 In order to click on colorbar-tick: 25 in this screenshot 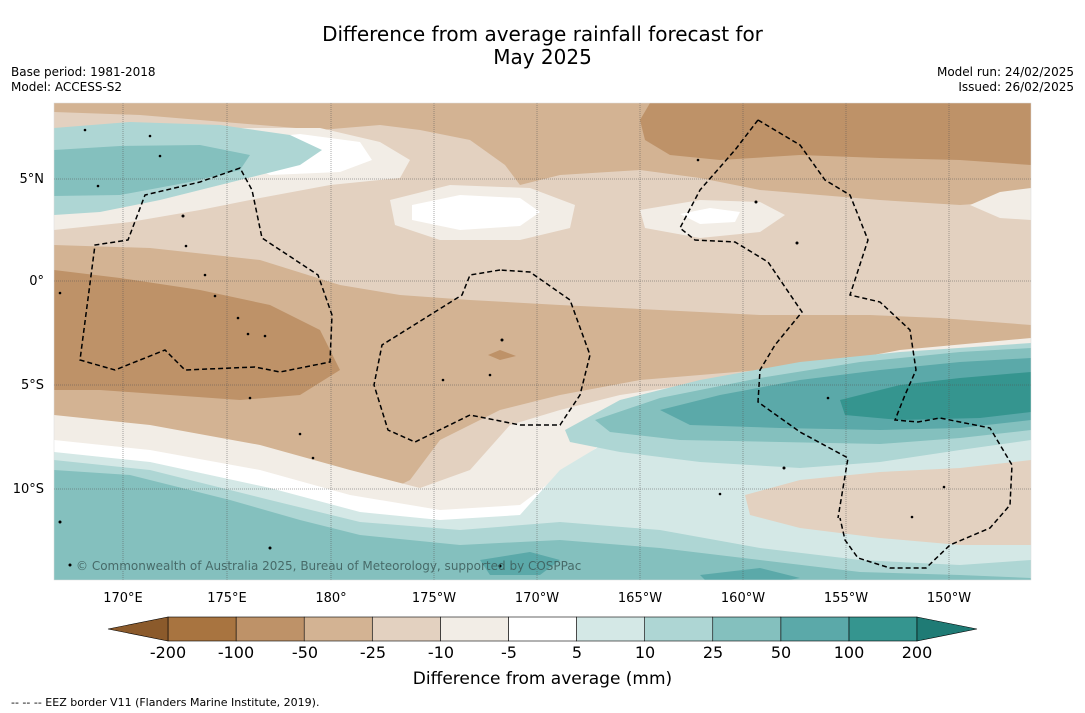, I will do `click(713, 652)`.